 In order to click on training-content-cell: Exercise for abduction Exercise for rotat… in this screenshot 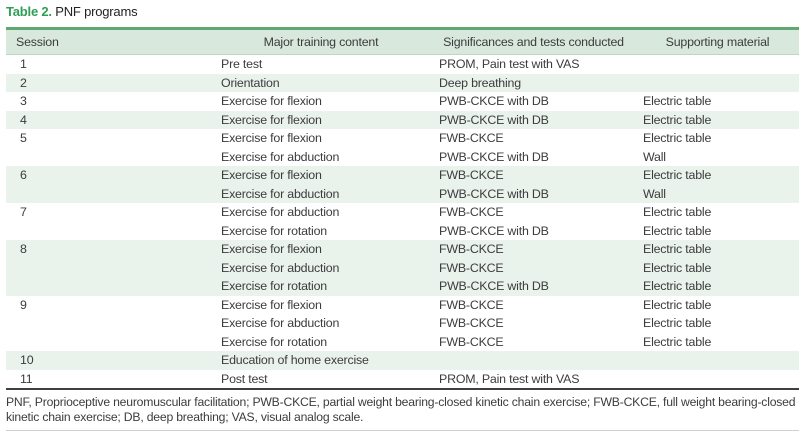, I will do `click(321, 221)`.